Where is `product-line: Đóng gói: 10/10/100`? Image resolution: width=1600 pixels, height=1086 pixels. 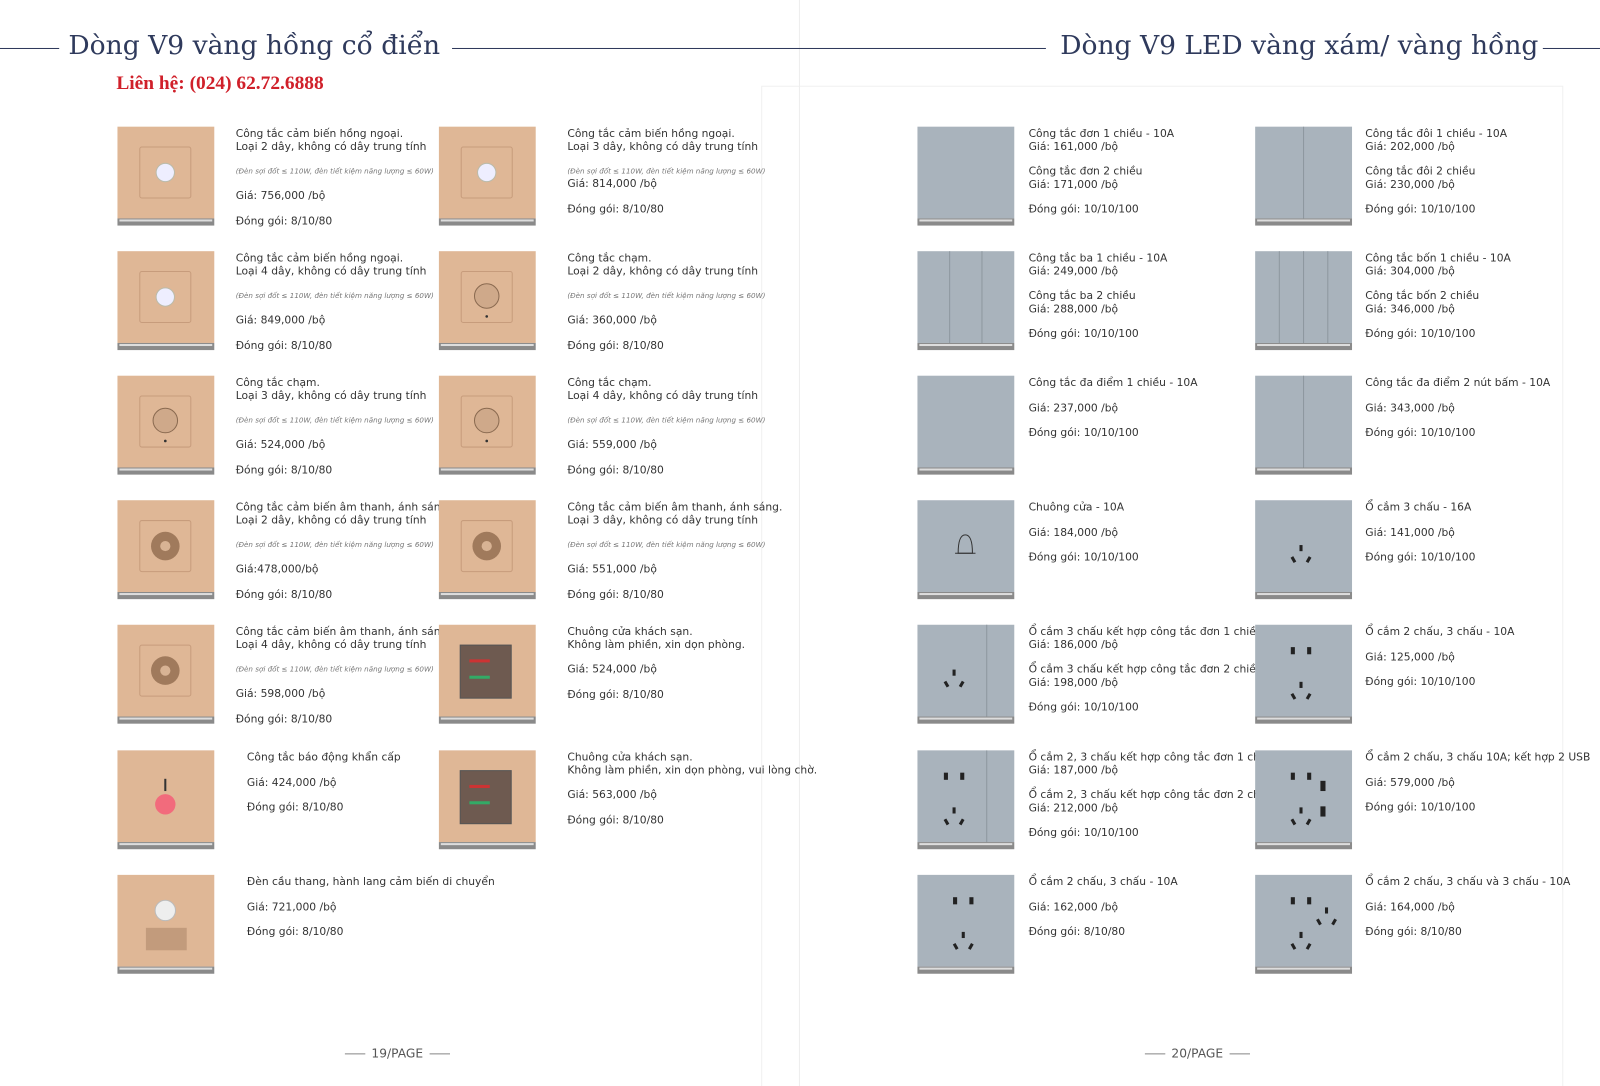 product-line: Đóng gói: 10/10/100 is located at coordinates (1420, 807).